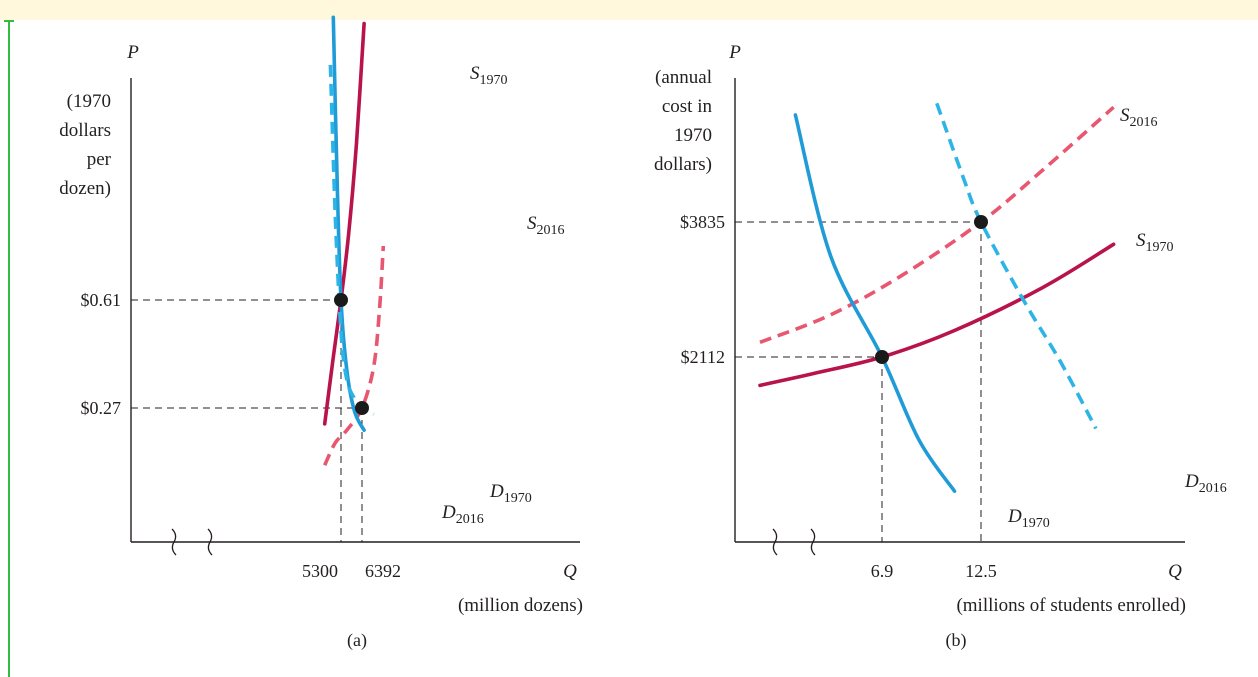 This screenshot has width=1258, height=677. What do you see at coordinates (687, 106) in the screenshot?
I see `y-axis-label-line: cost in` at bounding box center [687, 106].